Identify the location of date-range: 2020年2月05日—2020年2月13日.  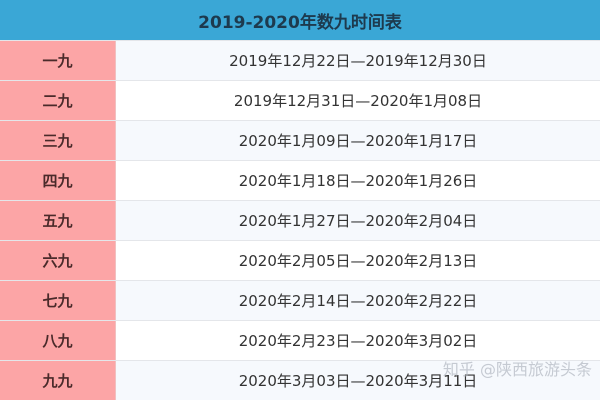
(358, 260).